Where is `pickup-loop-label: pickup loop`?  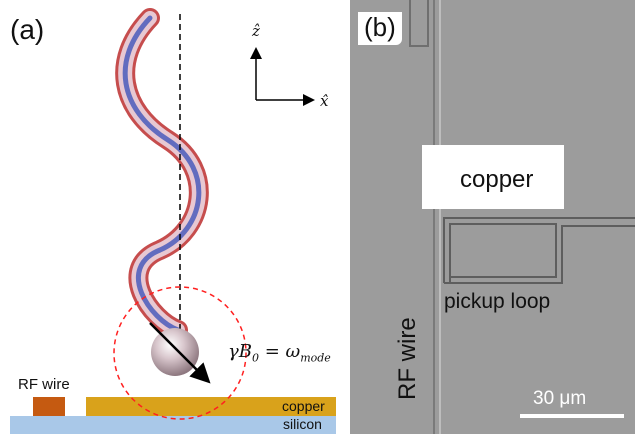 pickup-loop-label: pickup loop is located at coordinates (497, 301).